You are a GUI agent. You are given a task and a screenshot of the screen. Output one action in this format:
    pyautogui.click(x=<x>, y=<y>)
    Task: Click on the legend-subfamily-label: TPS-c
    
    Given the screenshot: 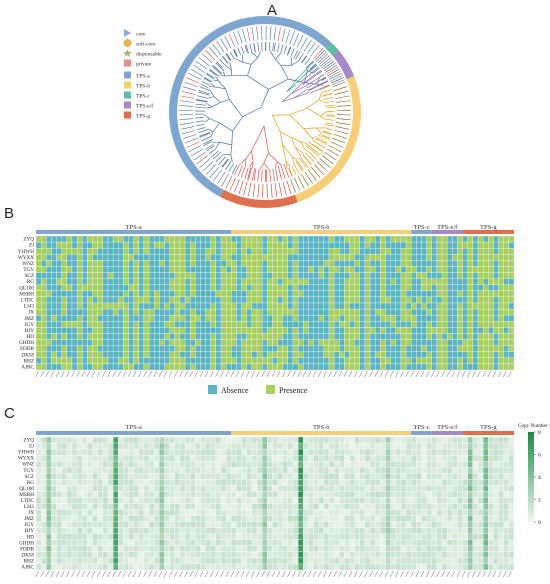 What is the action you would take?
    pyautogui.click(x=143, y=97)
    